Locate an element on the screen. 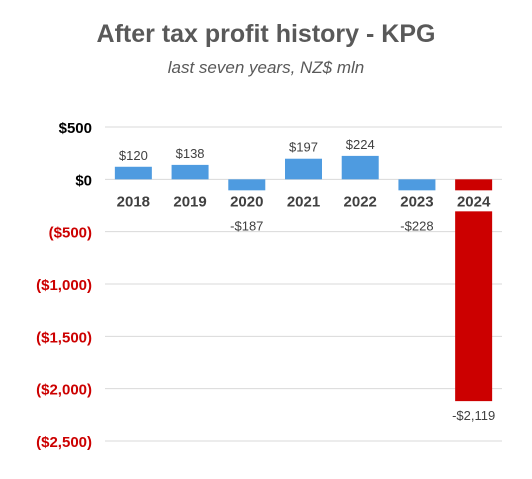 The width and height of the screenshot is (532, 479). y-tick-label: ($2,000) is located at coordinates (64, 390).